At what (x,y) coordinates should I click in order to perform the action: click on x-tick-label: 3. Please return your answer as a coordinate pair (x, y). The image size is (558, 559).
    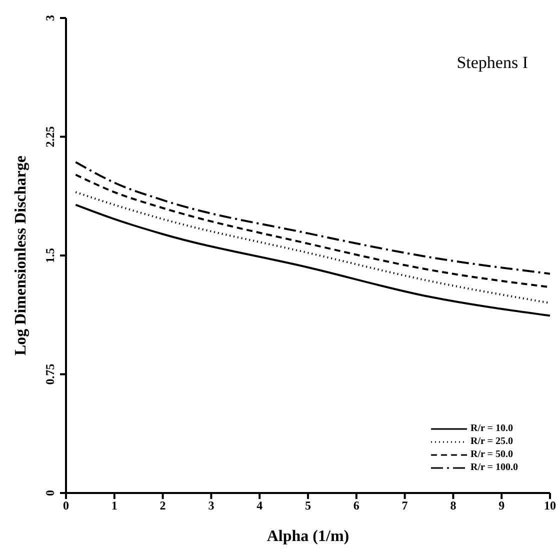
    Looking at the image, I should click on (211, 505).